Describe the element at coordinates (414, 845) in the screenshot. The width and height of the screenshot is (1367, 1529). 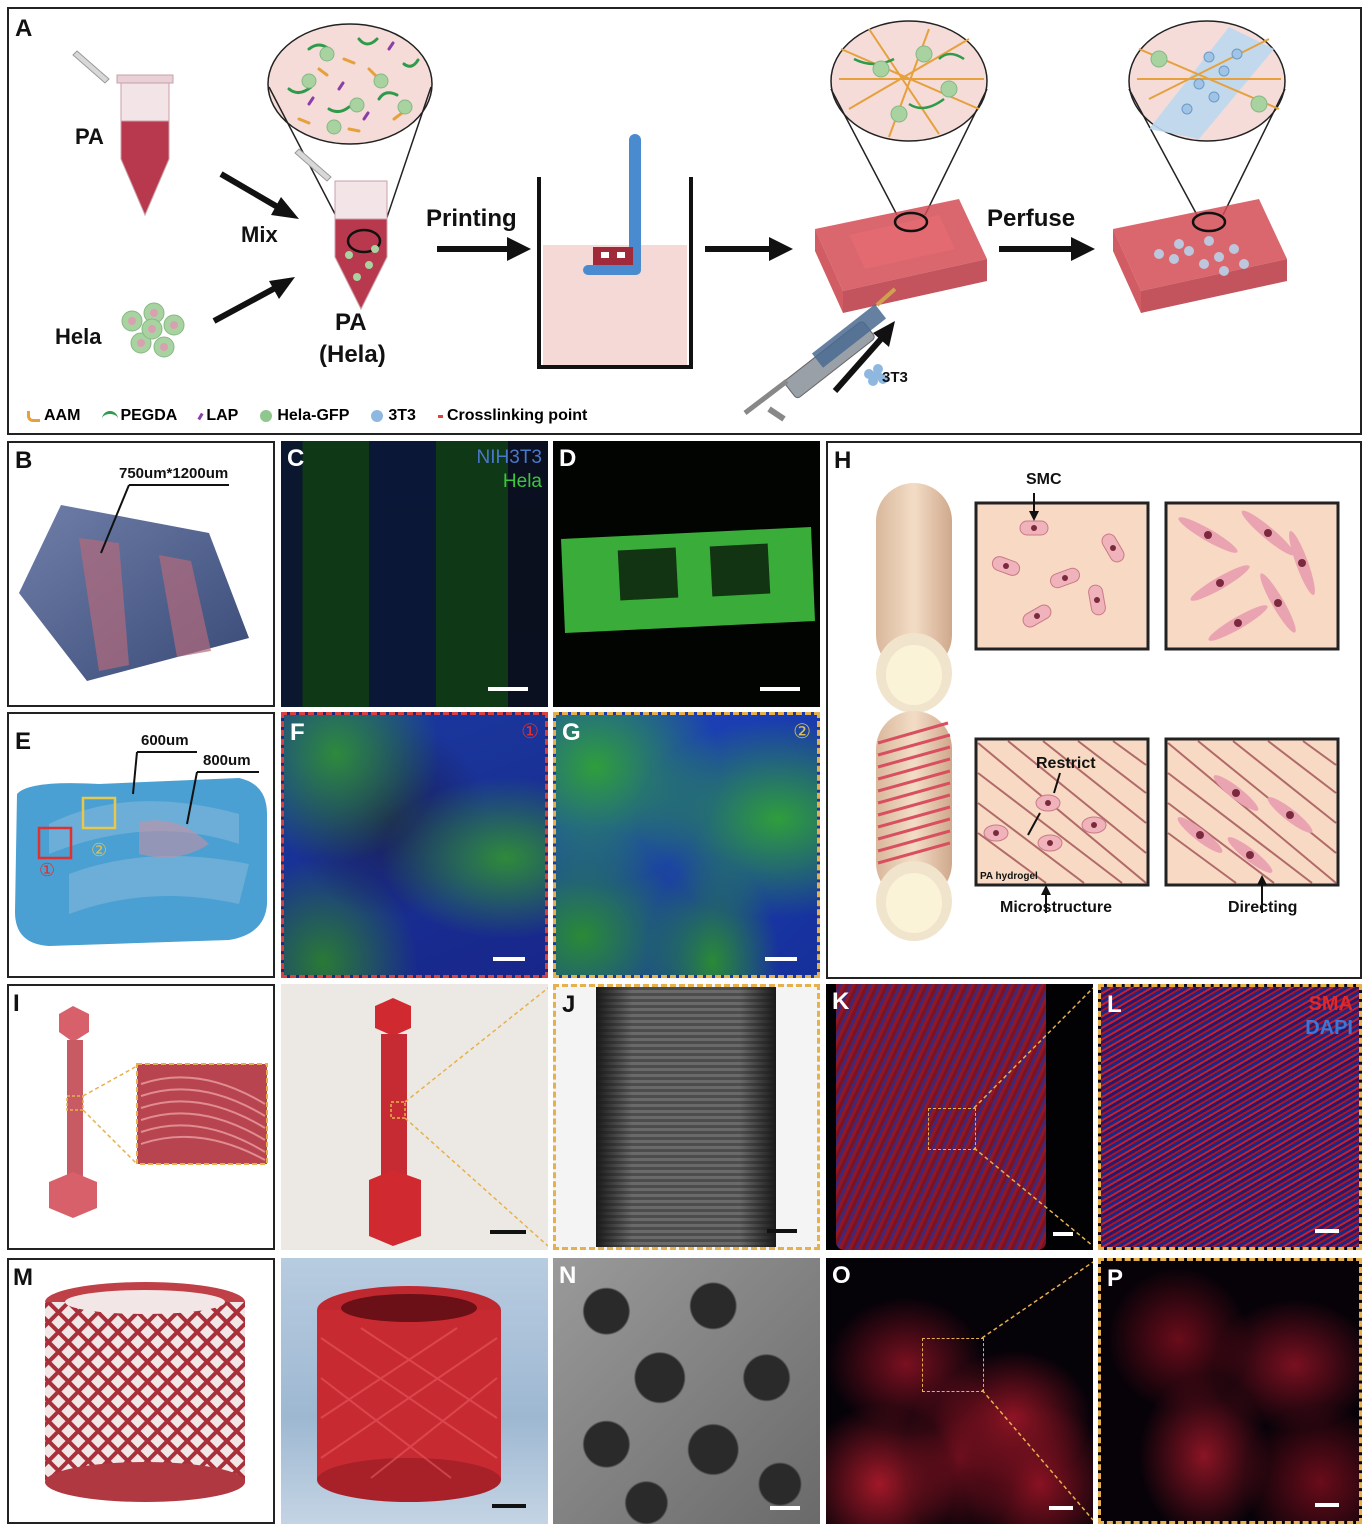
I see `panel-f: F ①` at that location.